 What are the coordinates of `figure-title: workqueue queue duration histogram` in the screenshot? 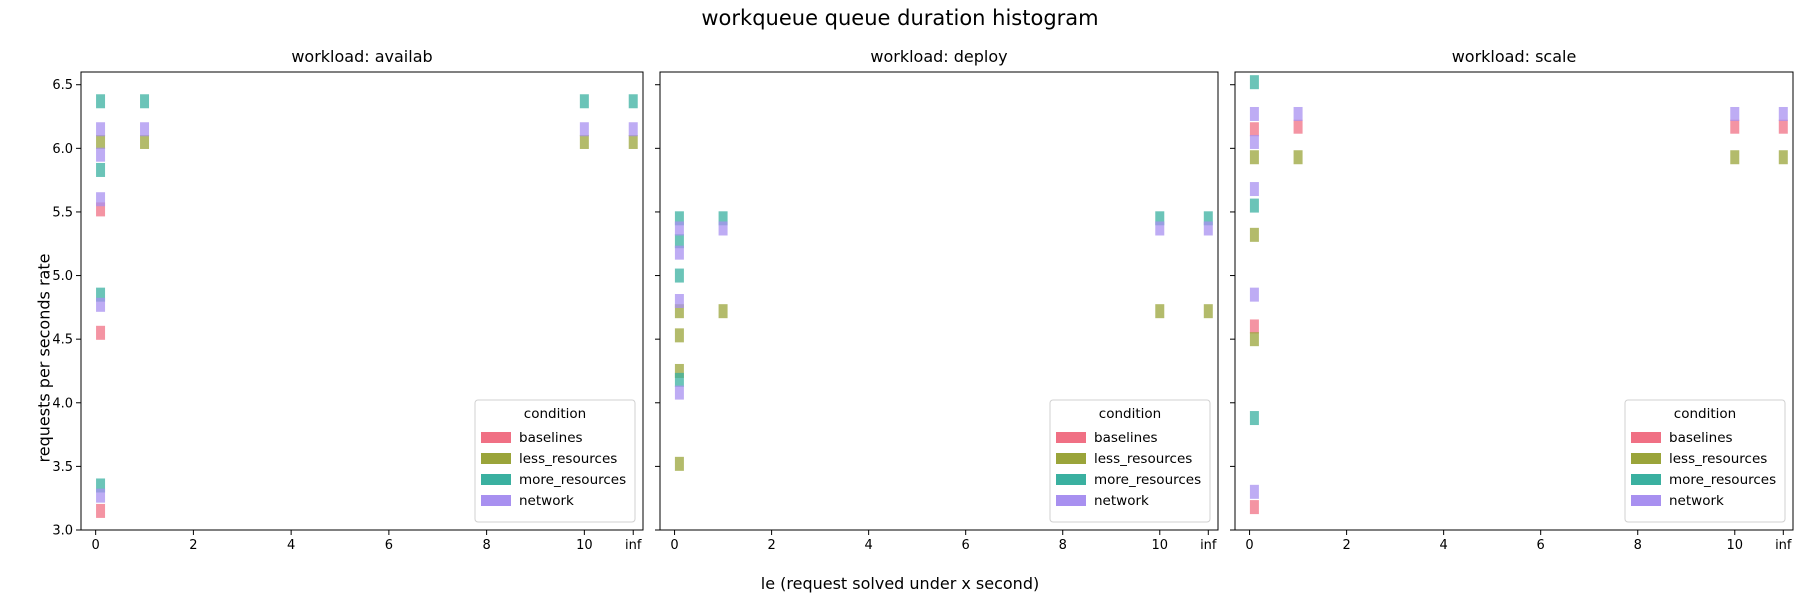 It's located at (900, 18).